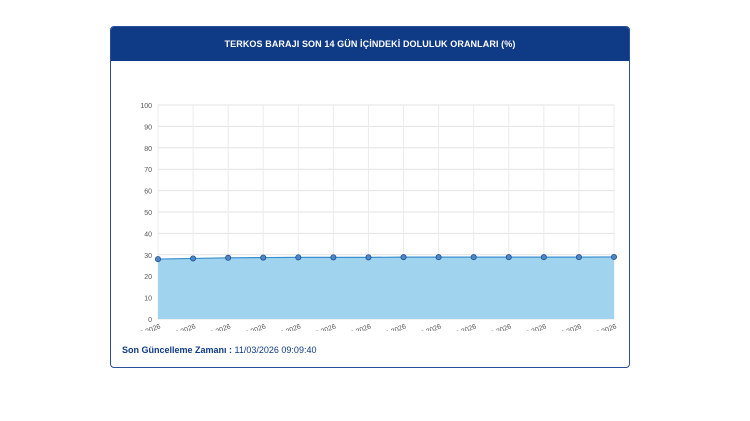 The width and height of the screenshot is (750, 421). Describe the element at coordinates (529, 327) in the screenshot. I see `x-tick-label: 09.03.2026` at that location.